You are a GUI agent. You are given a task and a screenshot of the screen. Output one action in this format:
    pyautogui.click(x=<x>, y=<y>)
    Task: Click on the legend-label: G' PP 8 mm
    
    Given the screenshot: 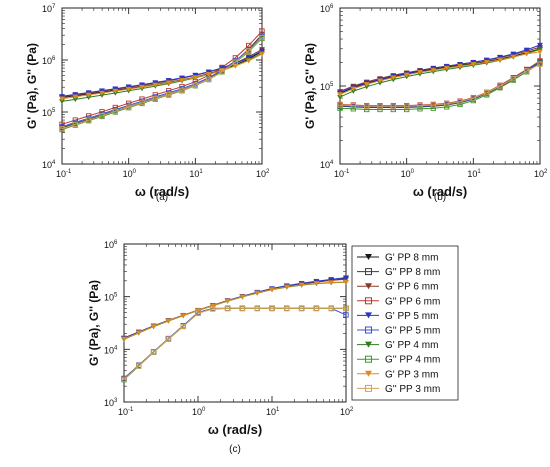 What is the action you would take?
    pyautogui.click(x=411, y=258)
    